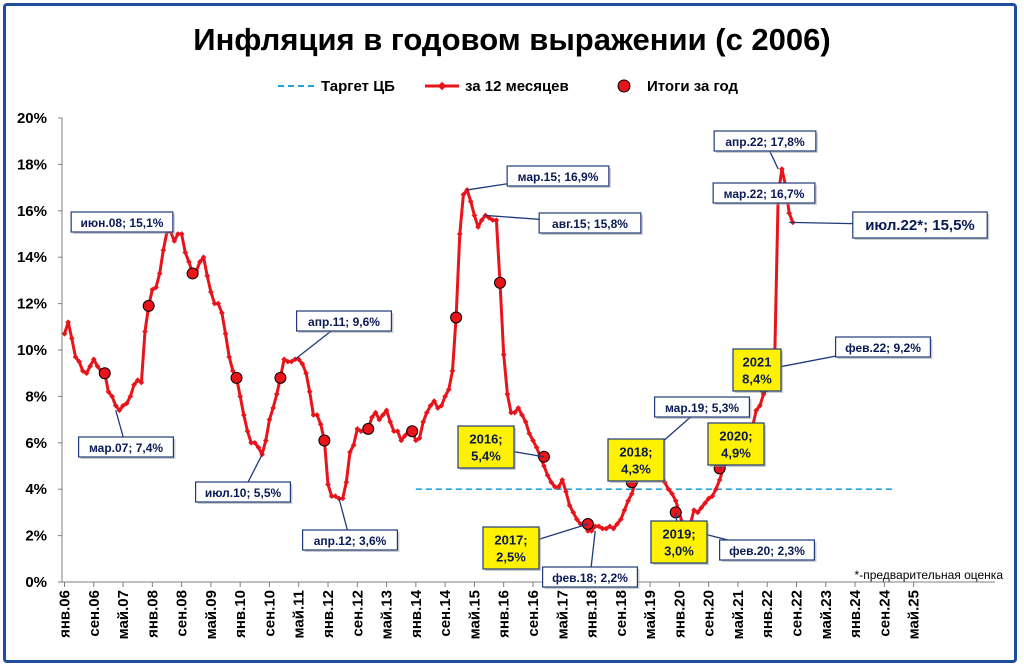 The image size is (1024, 668). I want to click on x-tick-label: сен.18, so click(621, 613).